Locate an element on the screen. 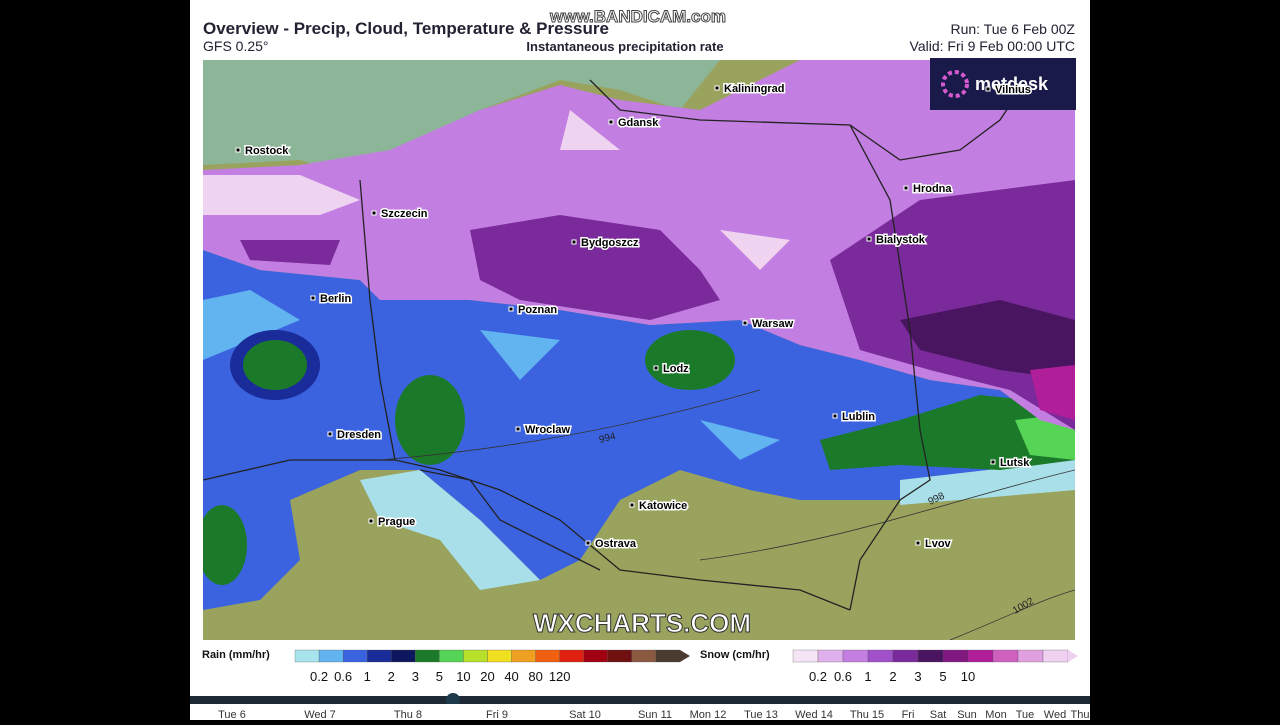  city-label: Warsaw is located at coordinates (773, 324).